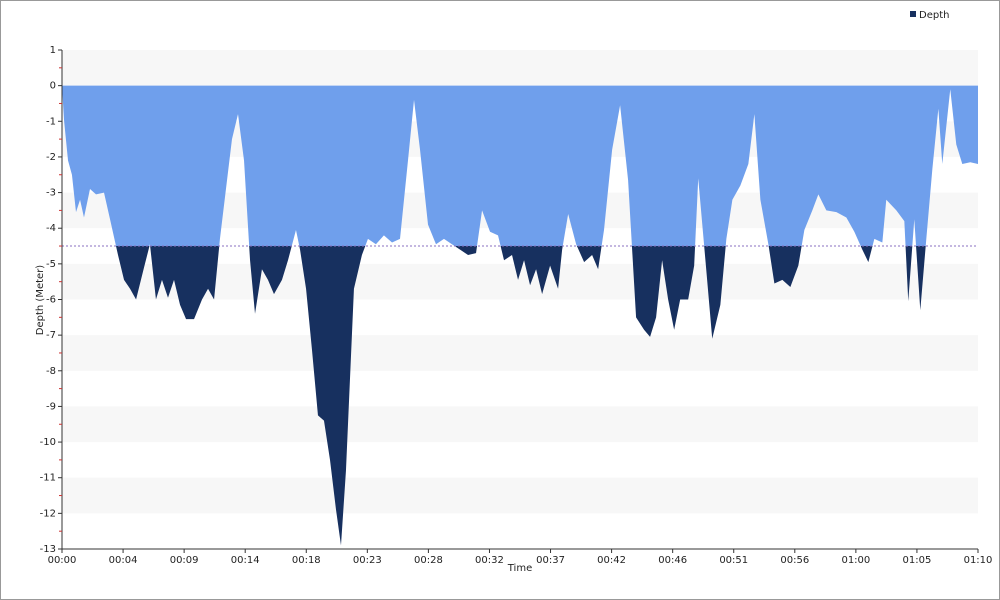 Image resolution: width=1000 pixels, height=600 pixels. Describe the element at coordinates (917, 560) in the screenshot. I see `x-tick-label: 01:05` at that location.